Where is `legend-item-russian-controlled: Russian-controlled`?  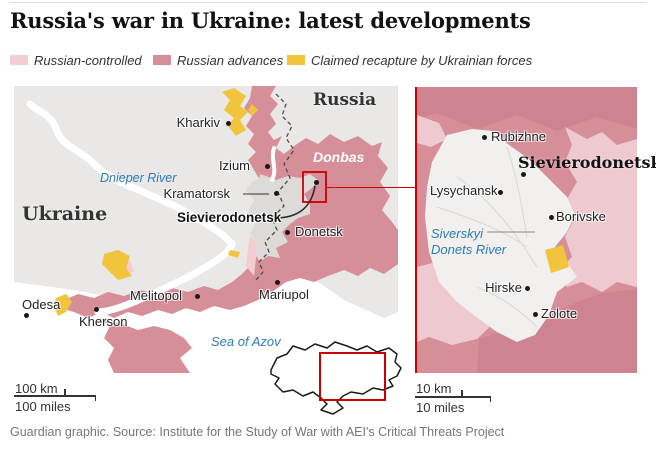
legend-item-russian-controlled: Russian-controlled is located at coordinates (76, 60).